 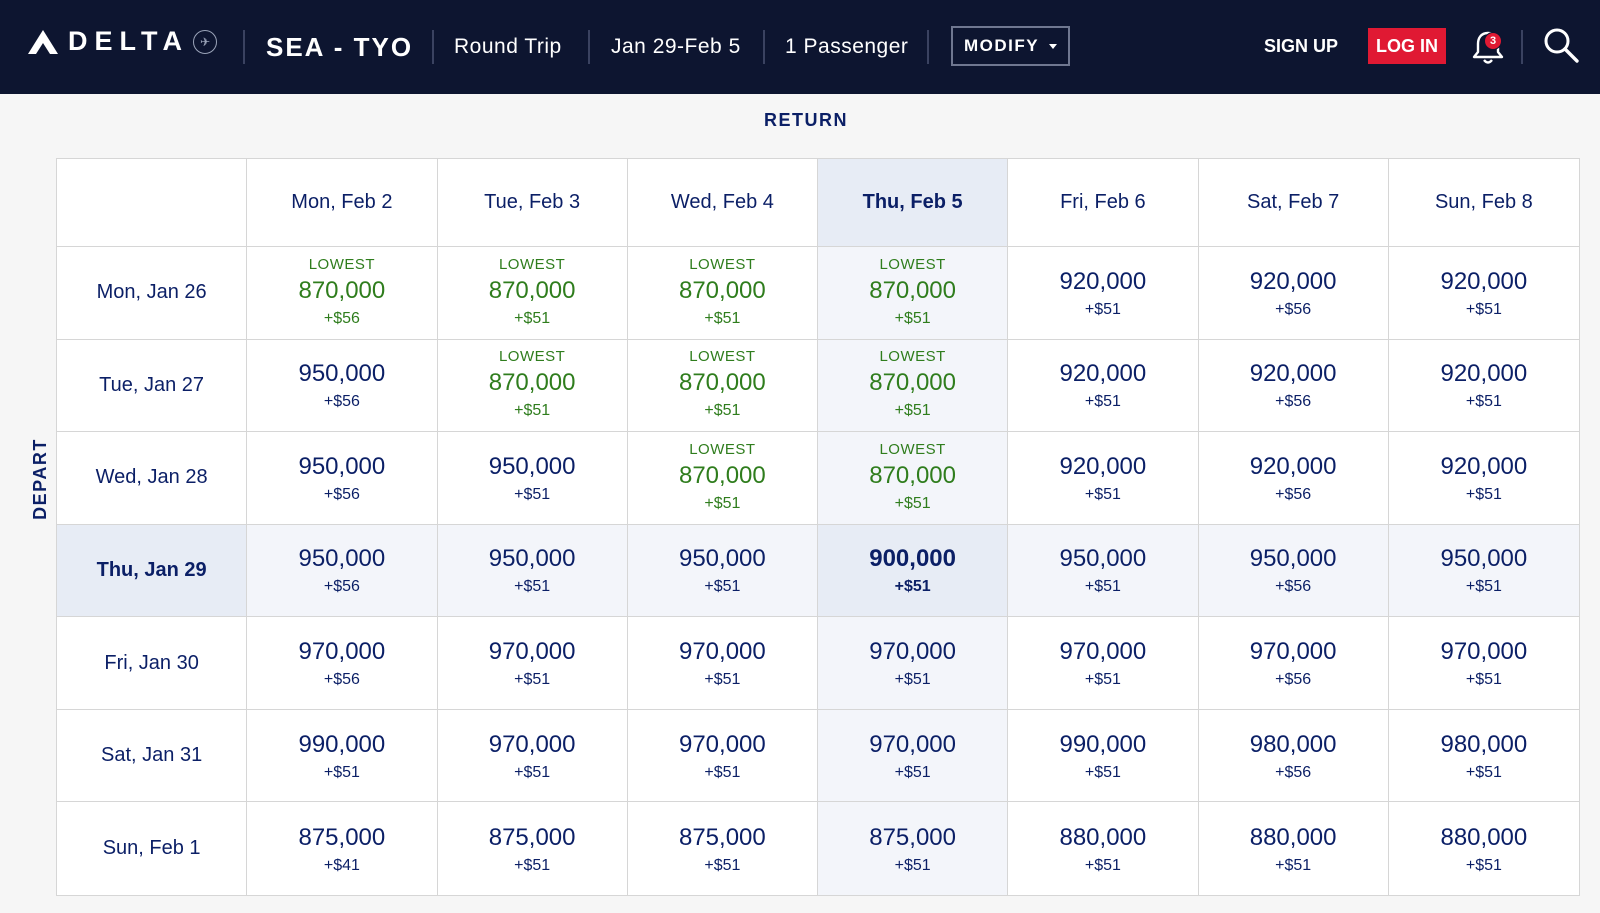 What do you see at coordinates (1561, 45) in the screenshot?
I see `search-icon` at bounding box center [1561, 45].